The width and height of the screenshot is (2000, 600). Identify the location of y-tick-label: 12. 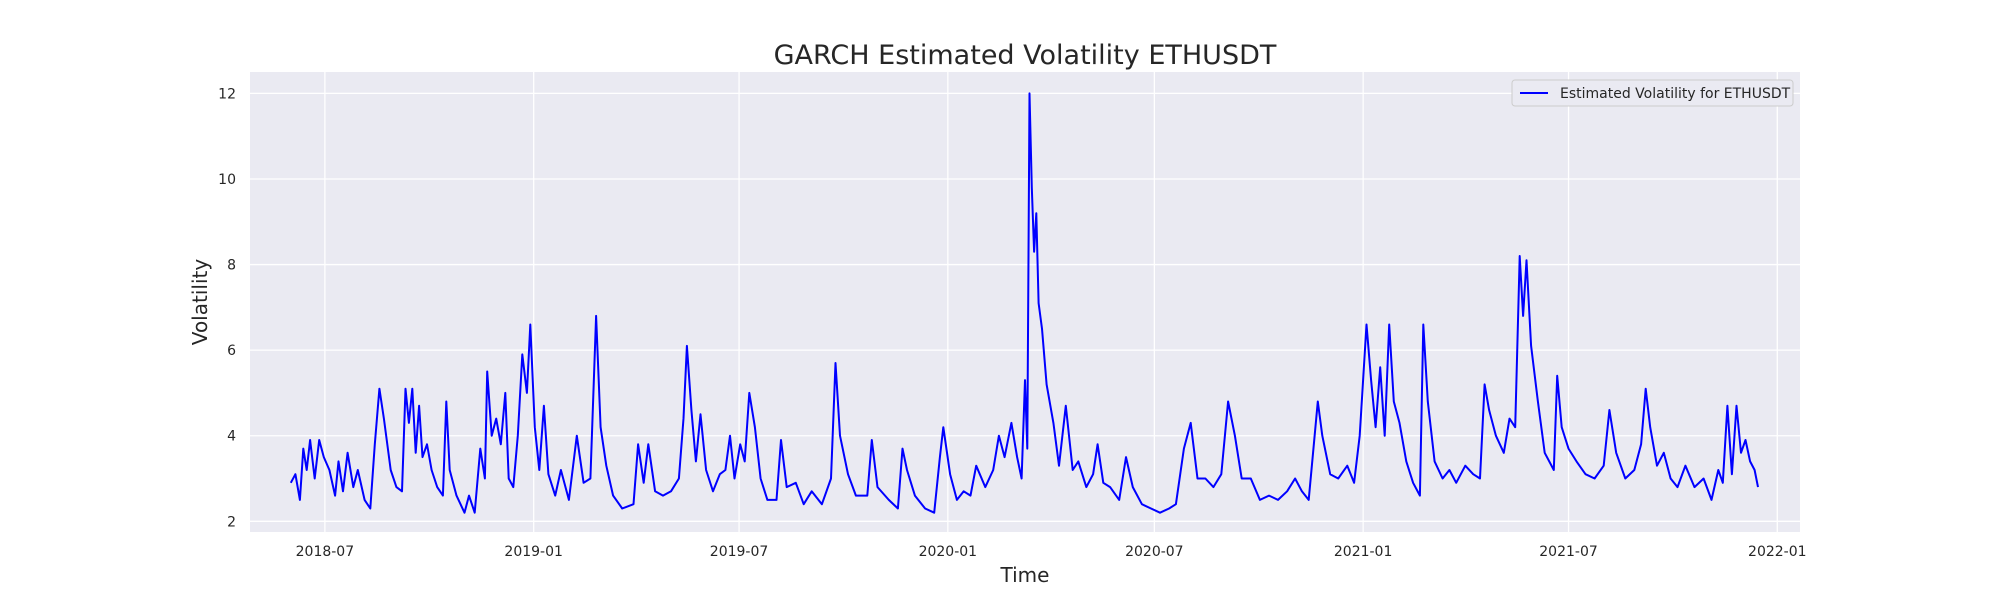
(227, 94).